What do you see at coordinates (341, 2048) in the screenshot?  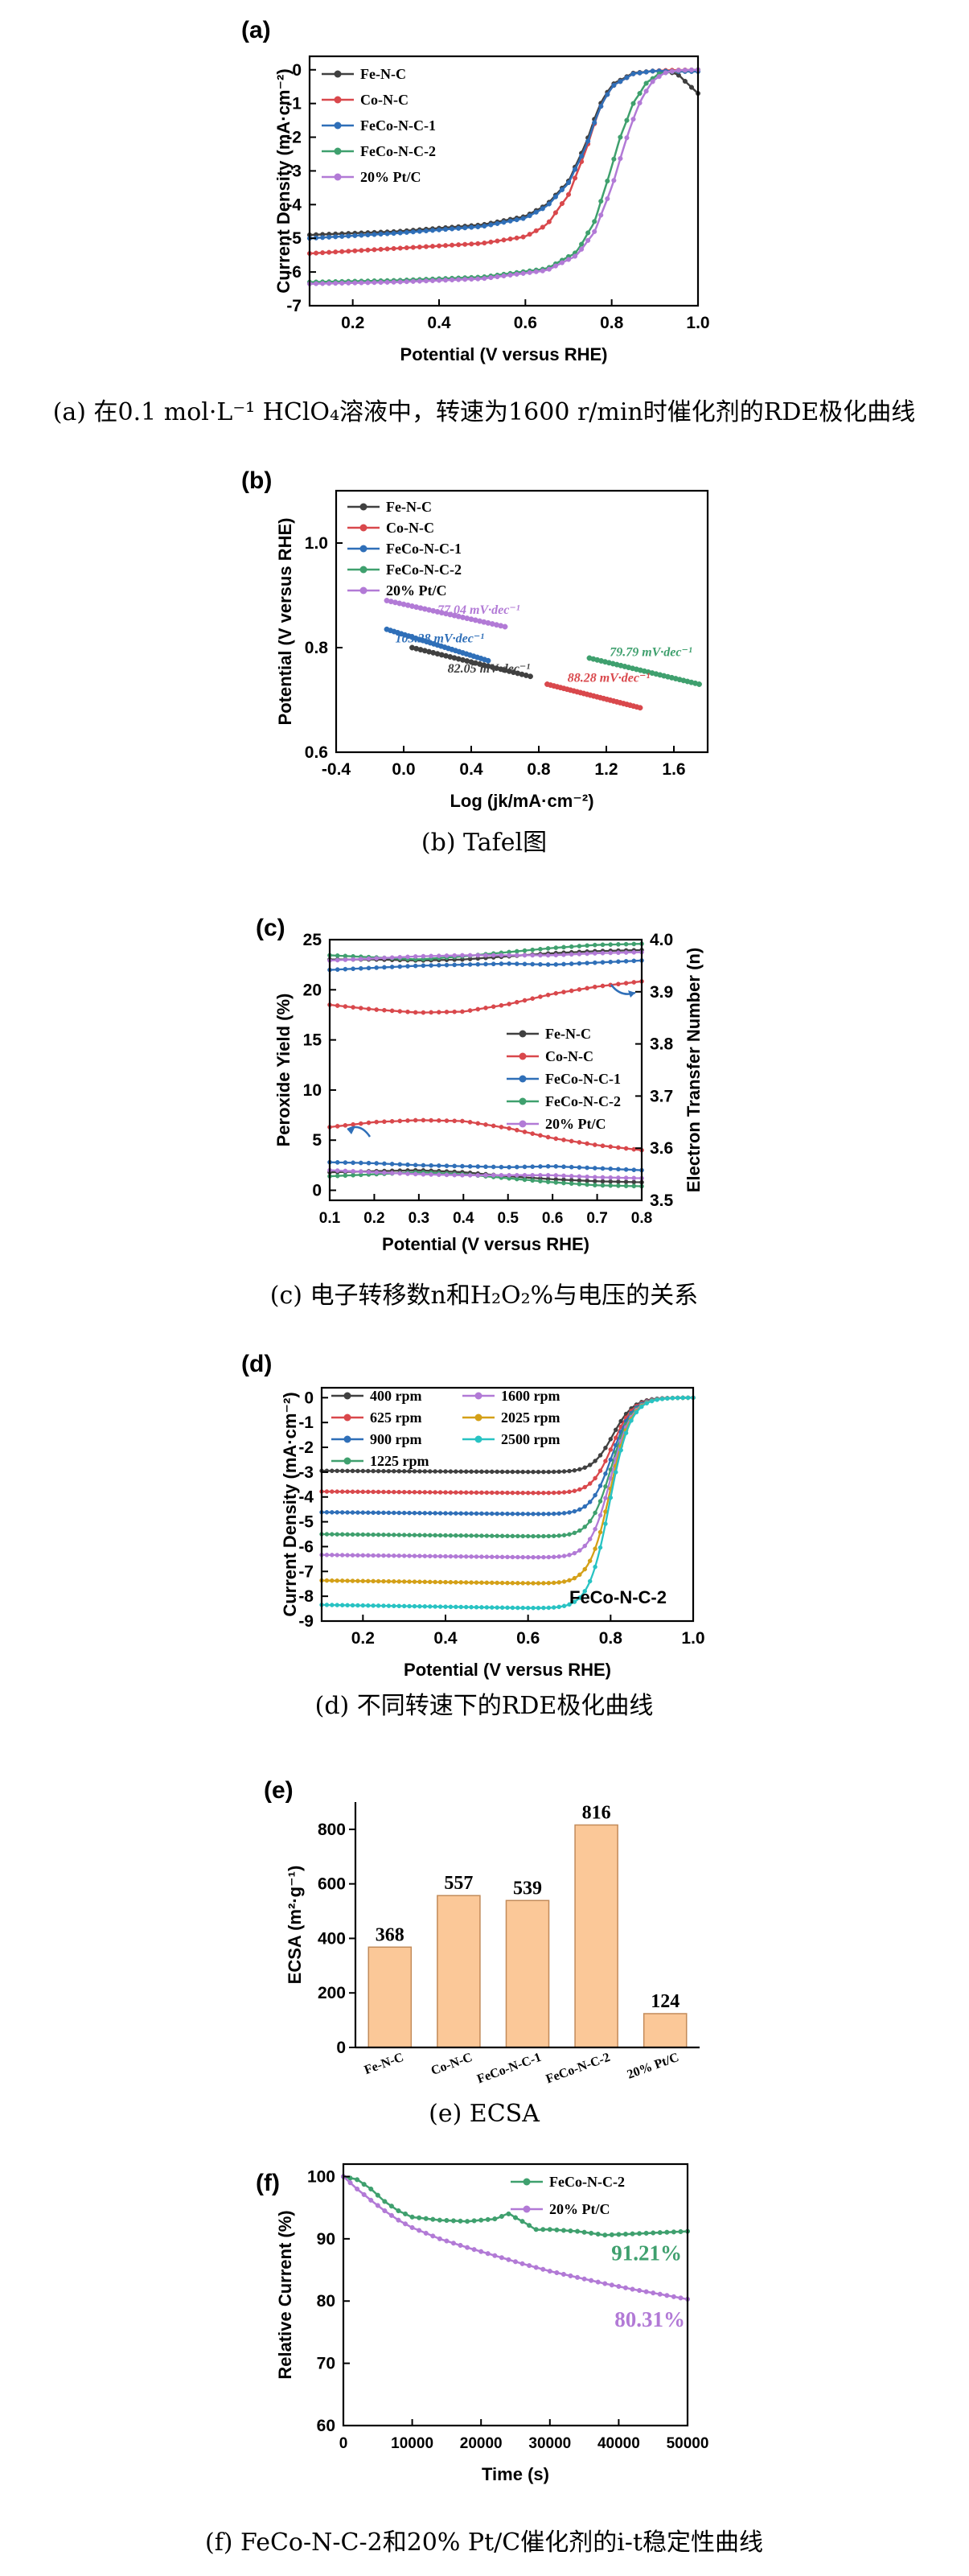 I see `panel-e-ytick-label: 0` at bounding box center [341, 2048].